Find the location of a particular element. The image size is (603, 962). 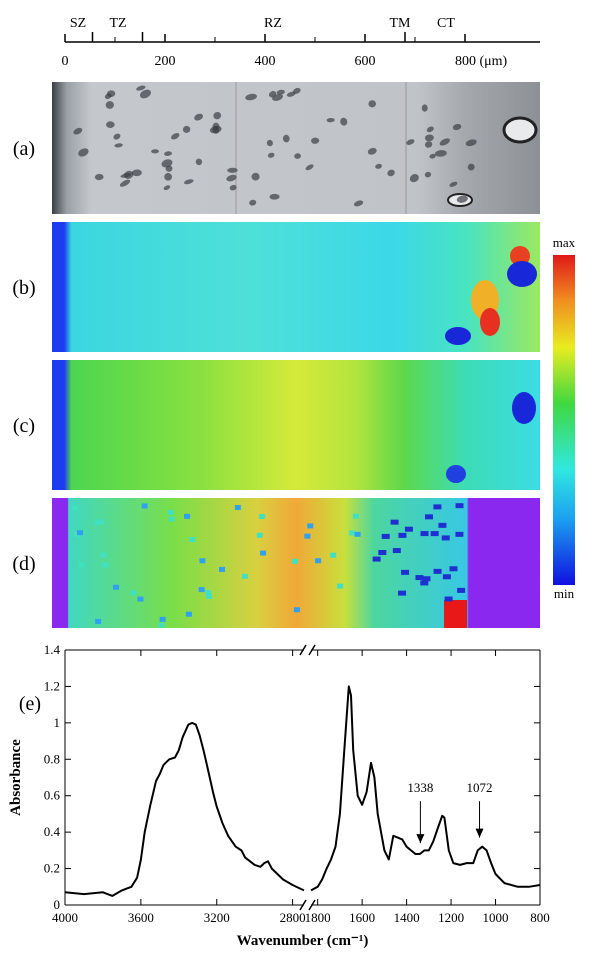

annotation-label: 1338 is located at coordinates (420, 787).